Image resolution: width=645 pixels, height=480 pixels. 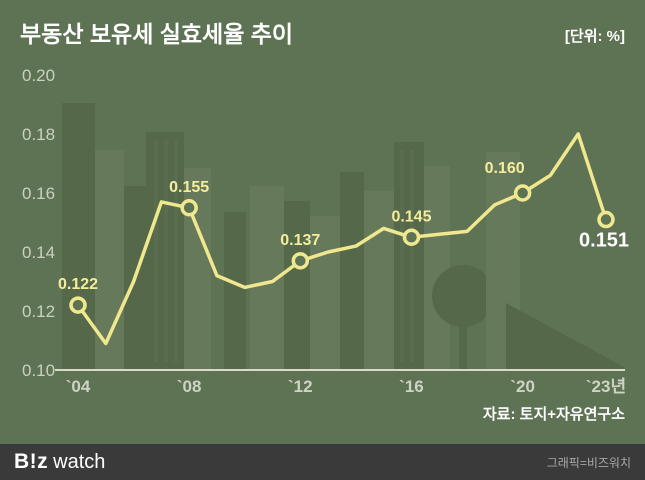 What do you see at coordinates (79, 462) in the screenshot?
I see `logo-watch-text: watch` at bounding box center [79, 462].